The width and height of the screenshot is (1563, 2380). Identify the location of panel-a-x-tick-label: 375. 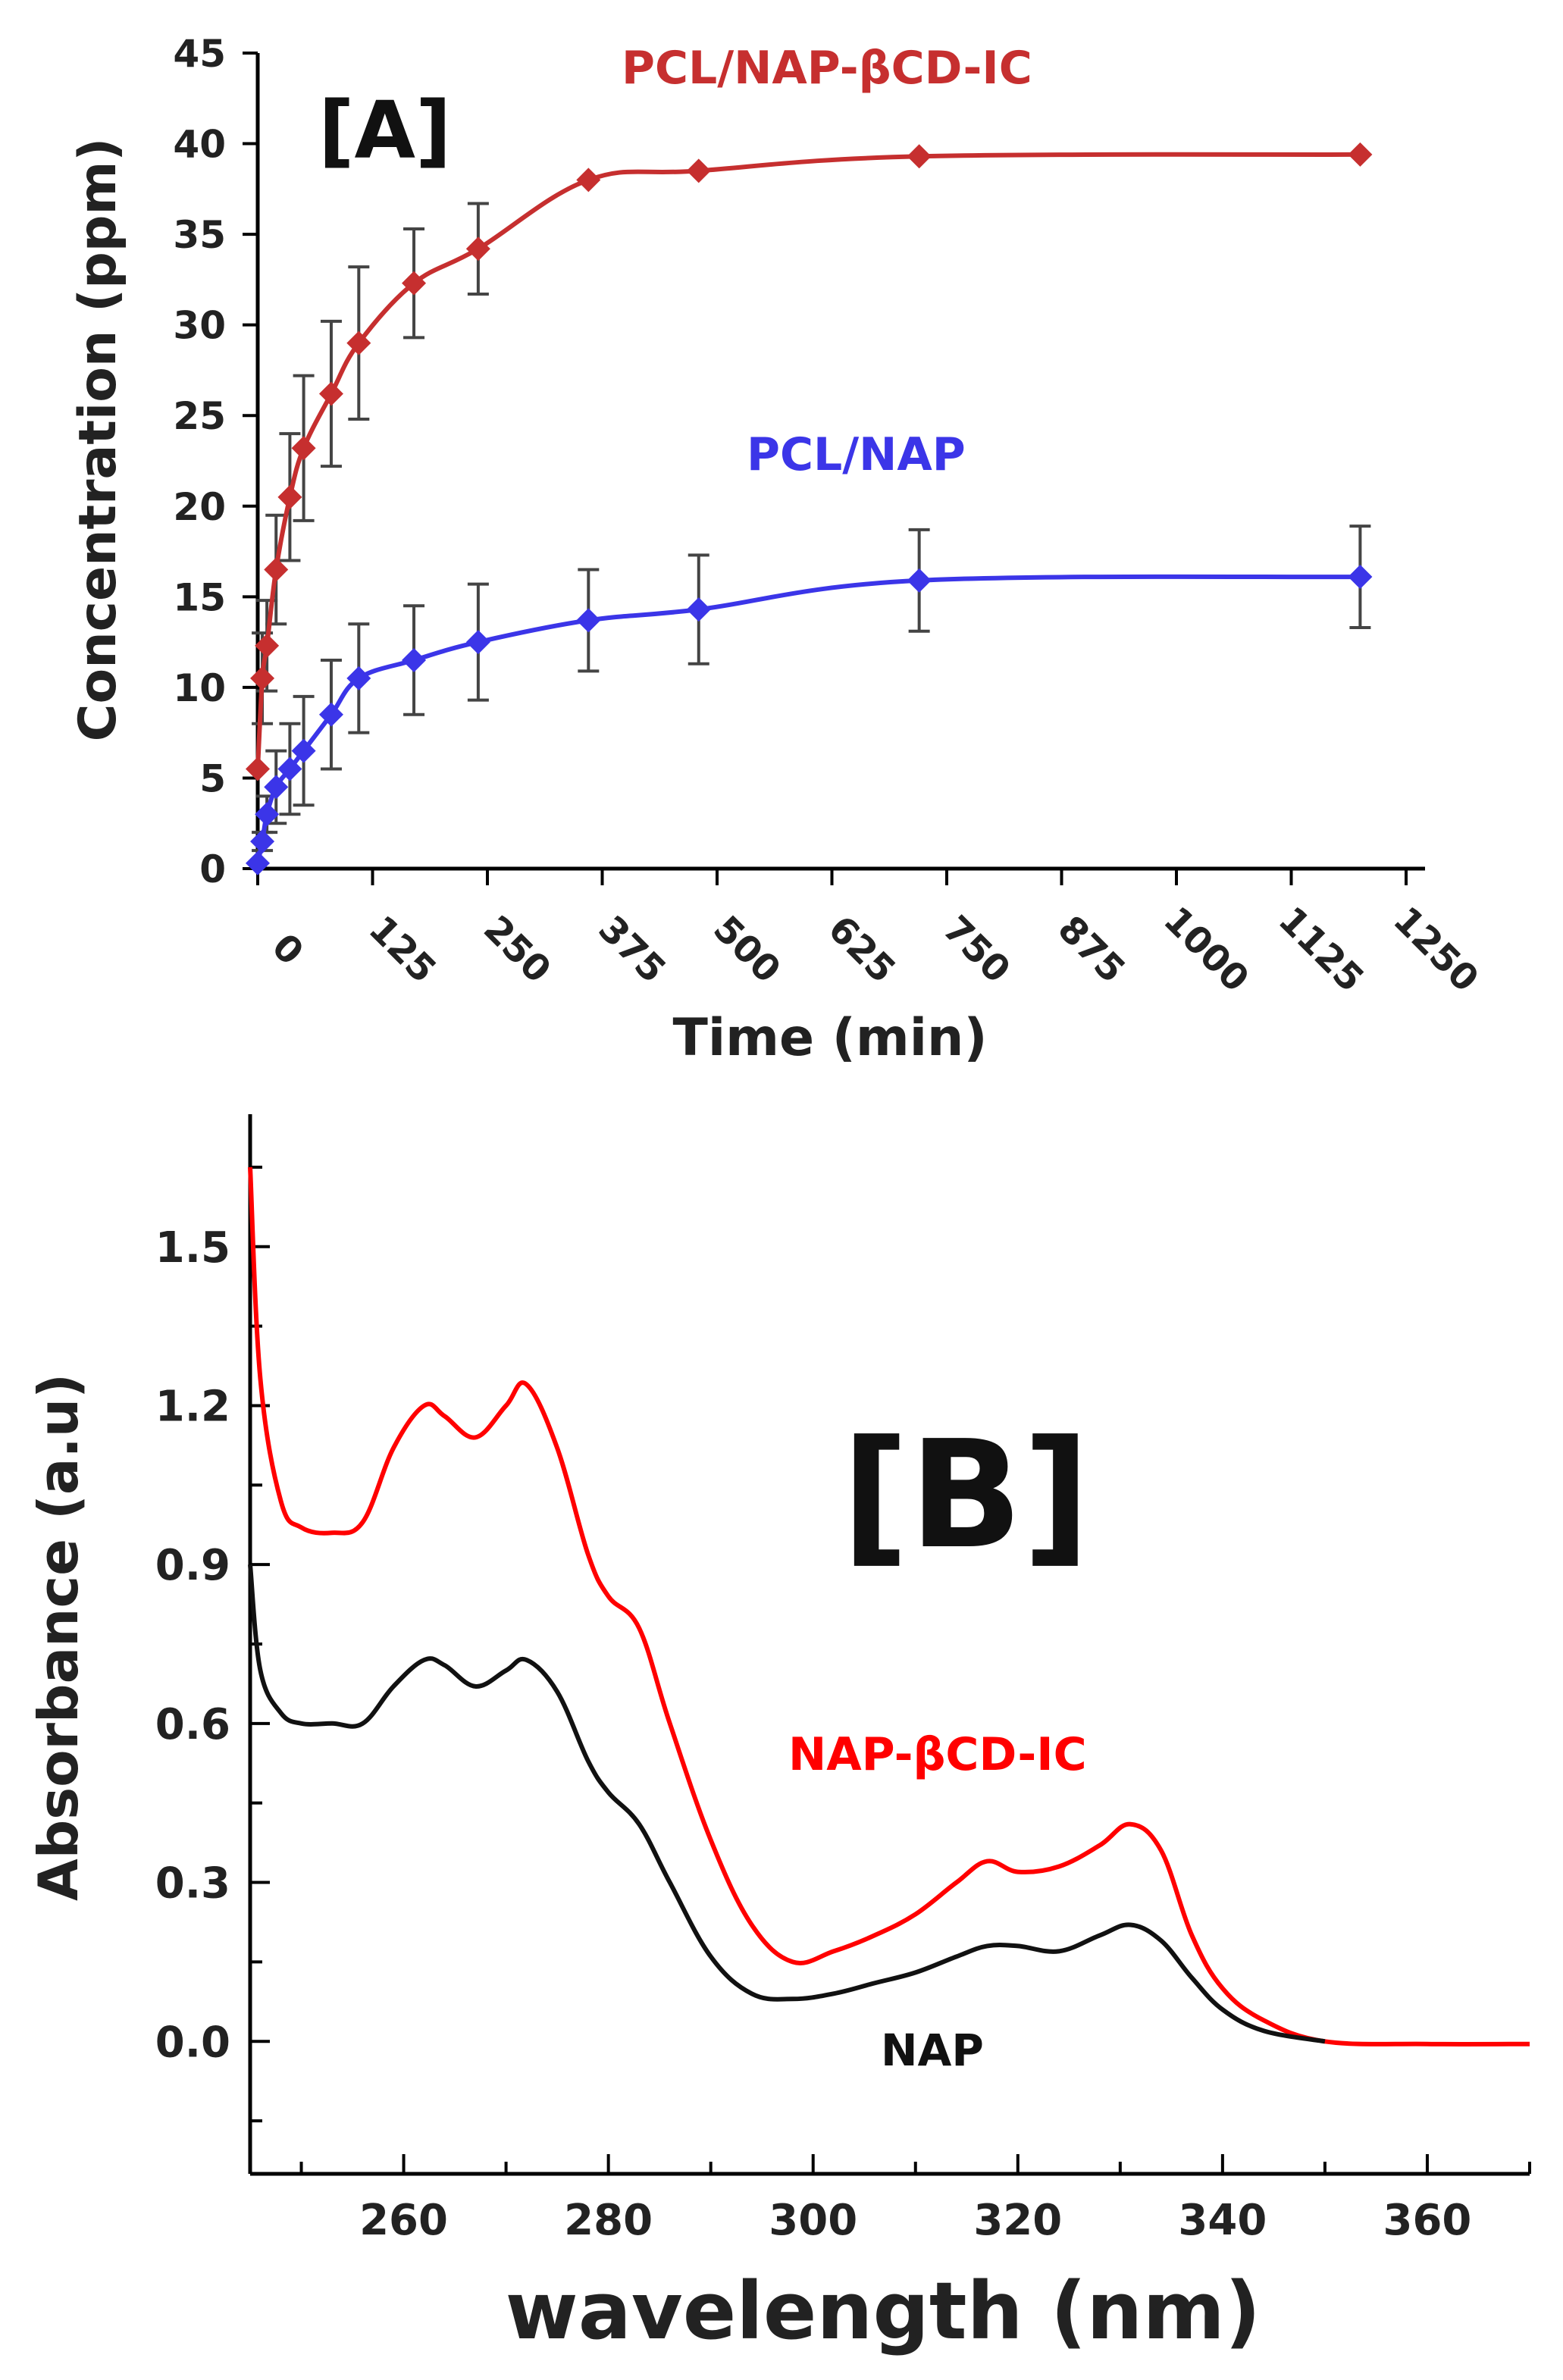
(632, 949).